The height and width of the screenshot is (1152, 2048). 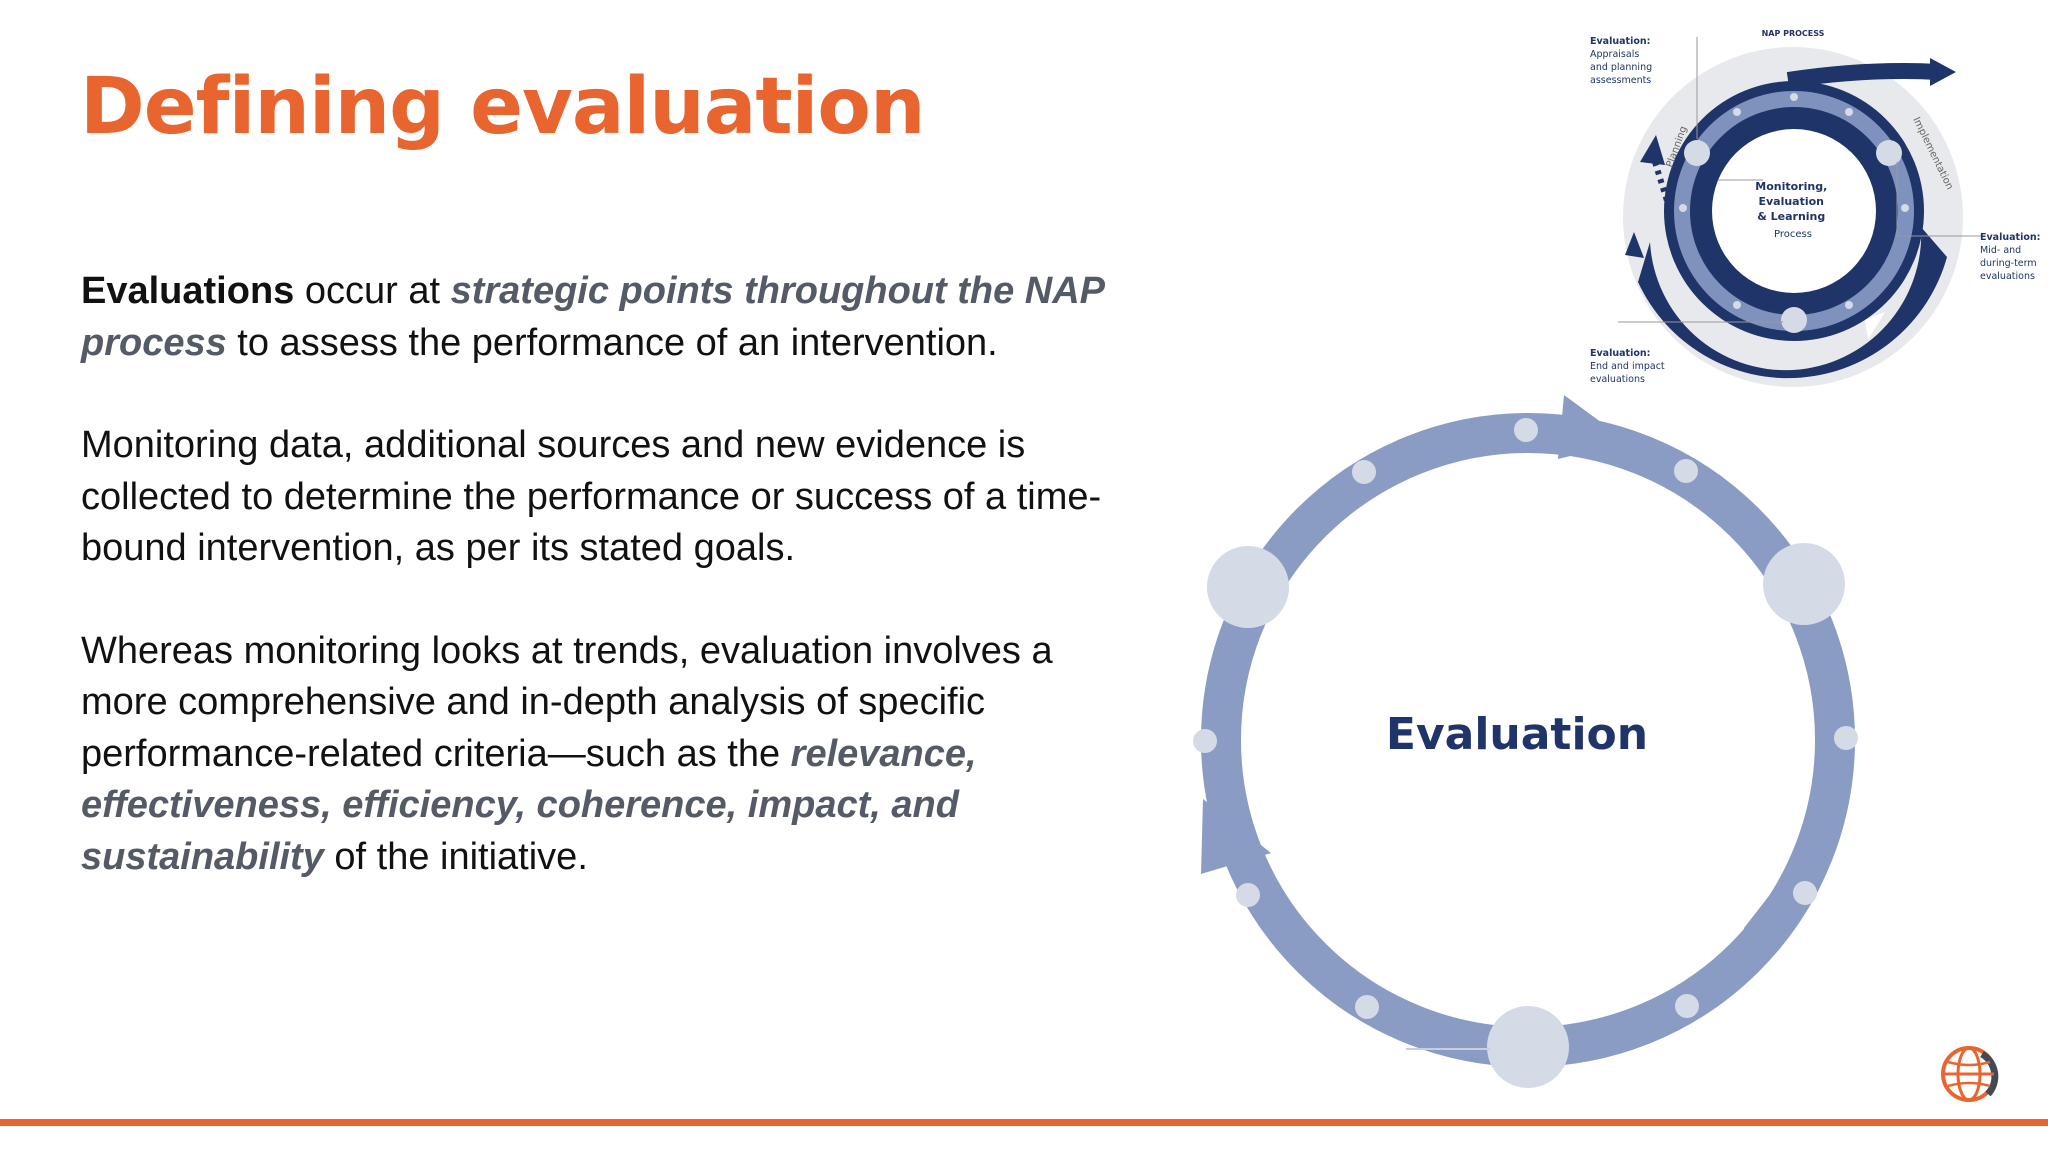 I want to click on paragraph-3-text-b: of the initiative., so click(x=455, y=856).